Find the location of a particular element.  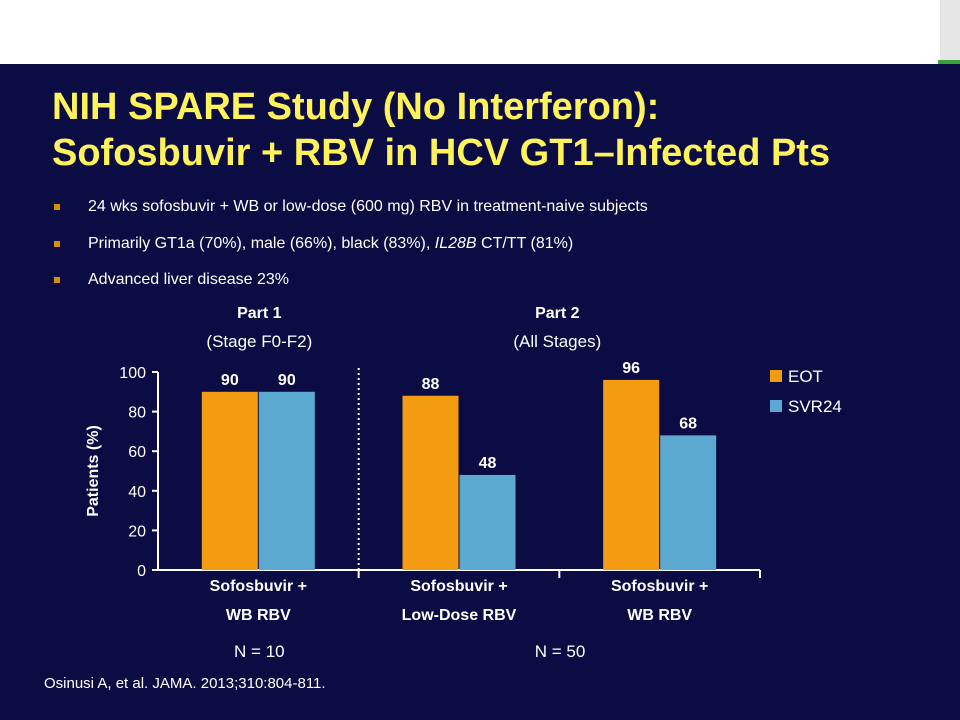

header-accent is located at coordinates (949, 62).